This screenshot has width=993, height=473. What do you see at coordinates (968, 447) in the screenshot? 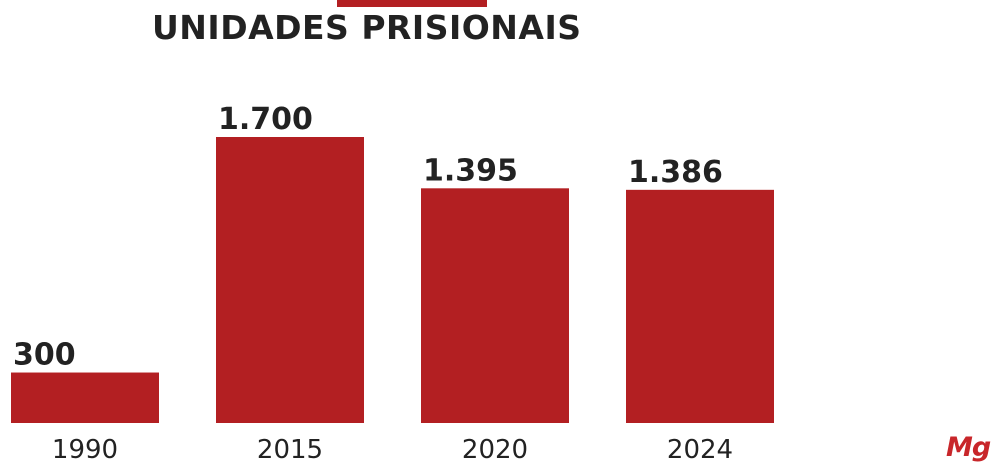
I see `publisher-logo: Mg` at bounding box center [968, 447].